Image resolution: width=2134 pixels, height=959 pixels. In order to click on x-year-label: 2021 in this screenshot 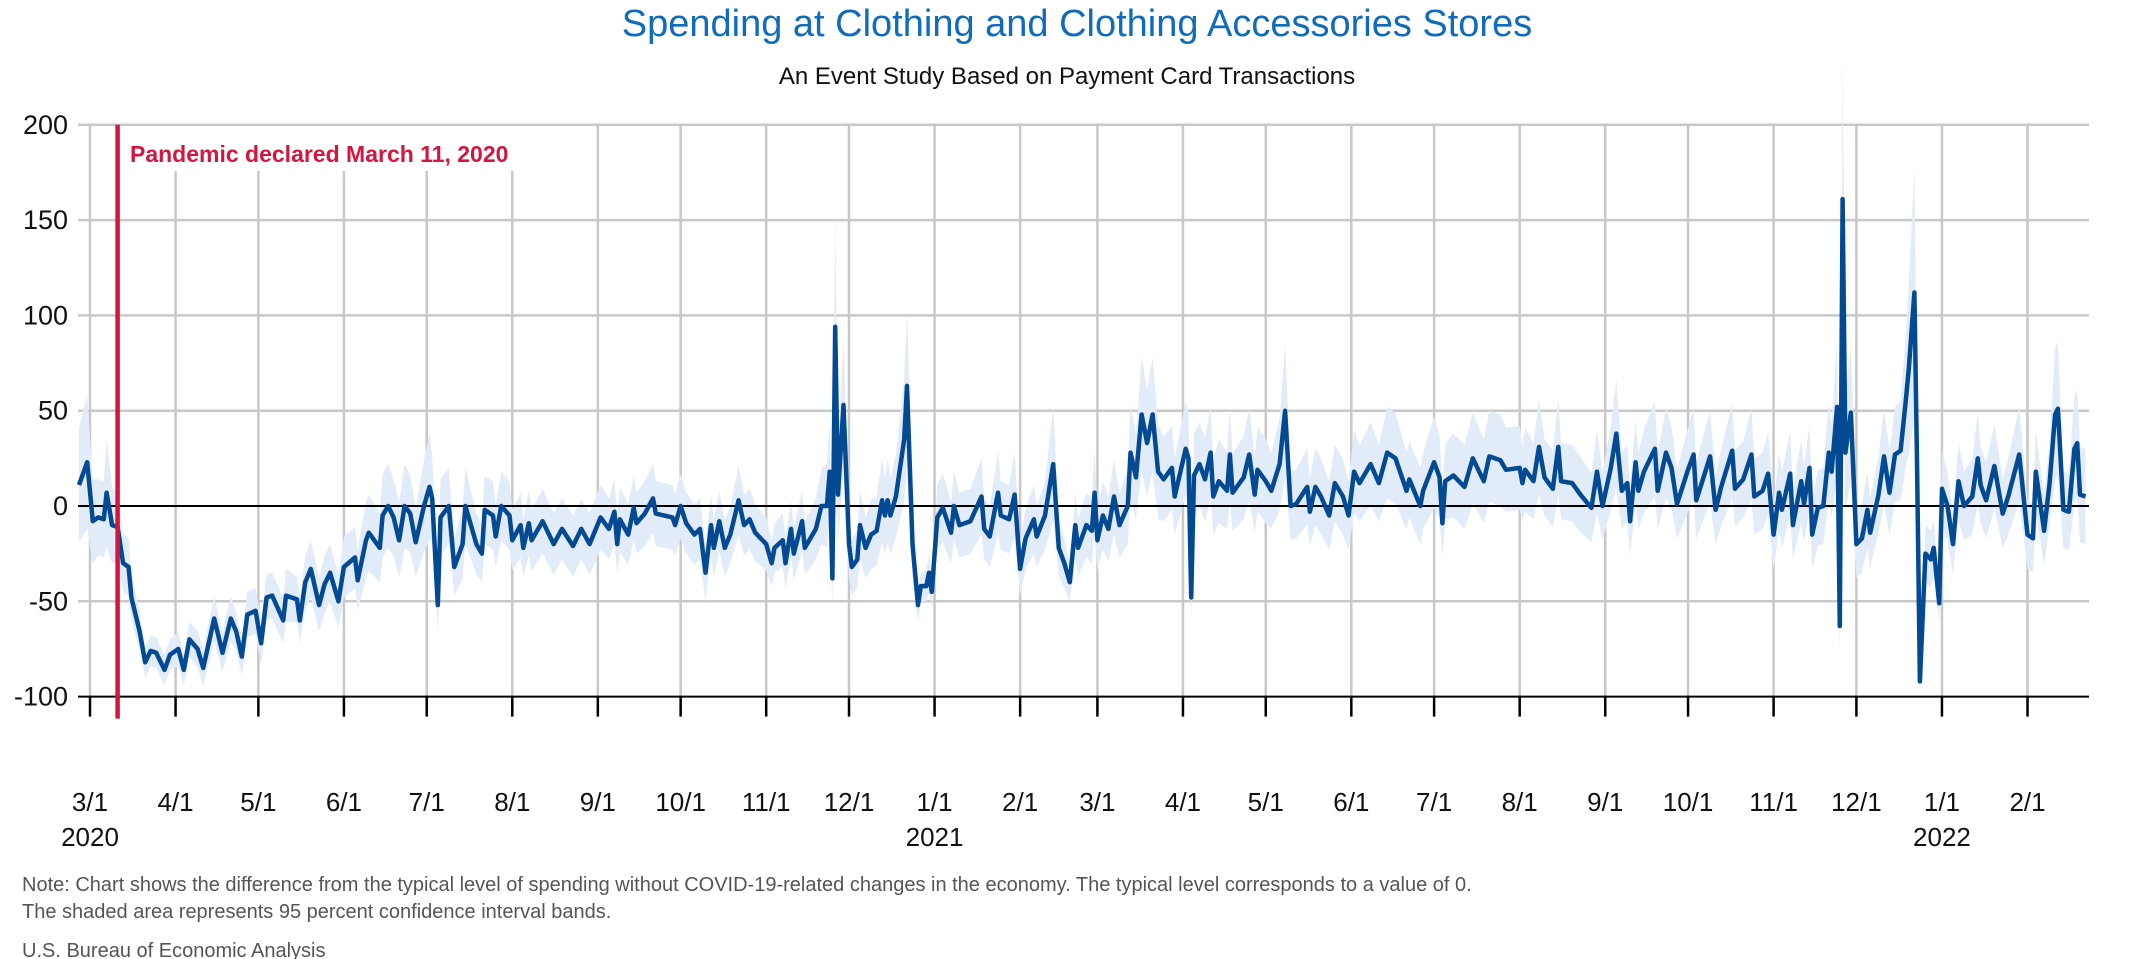, I will do `click(935, 837)`.